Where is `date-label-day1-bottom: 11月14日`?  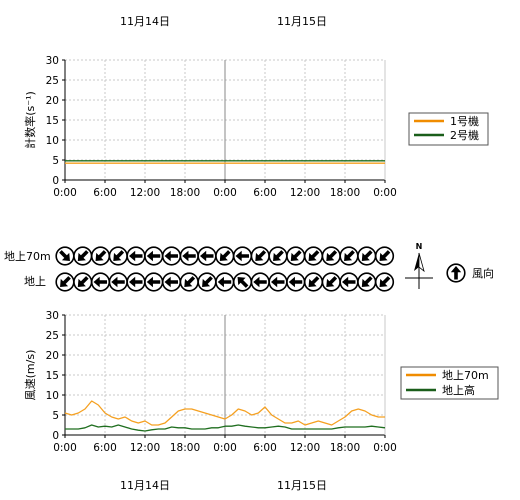 date-label-day1-bottom: 11月14日 is located at coordinates (145, 485).